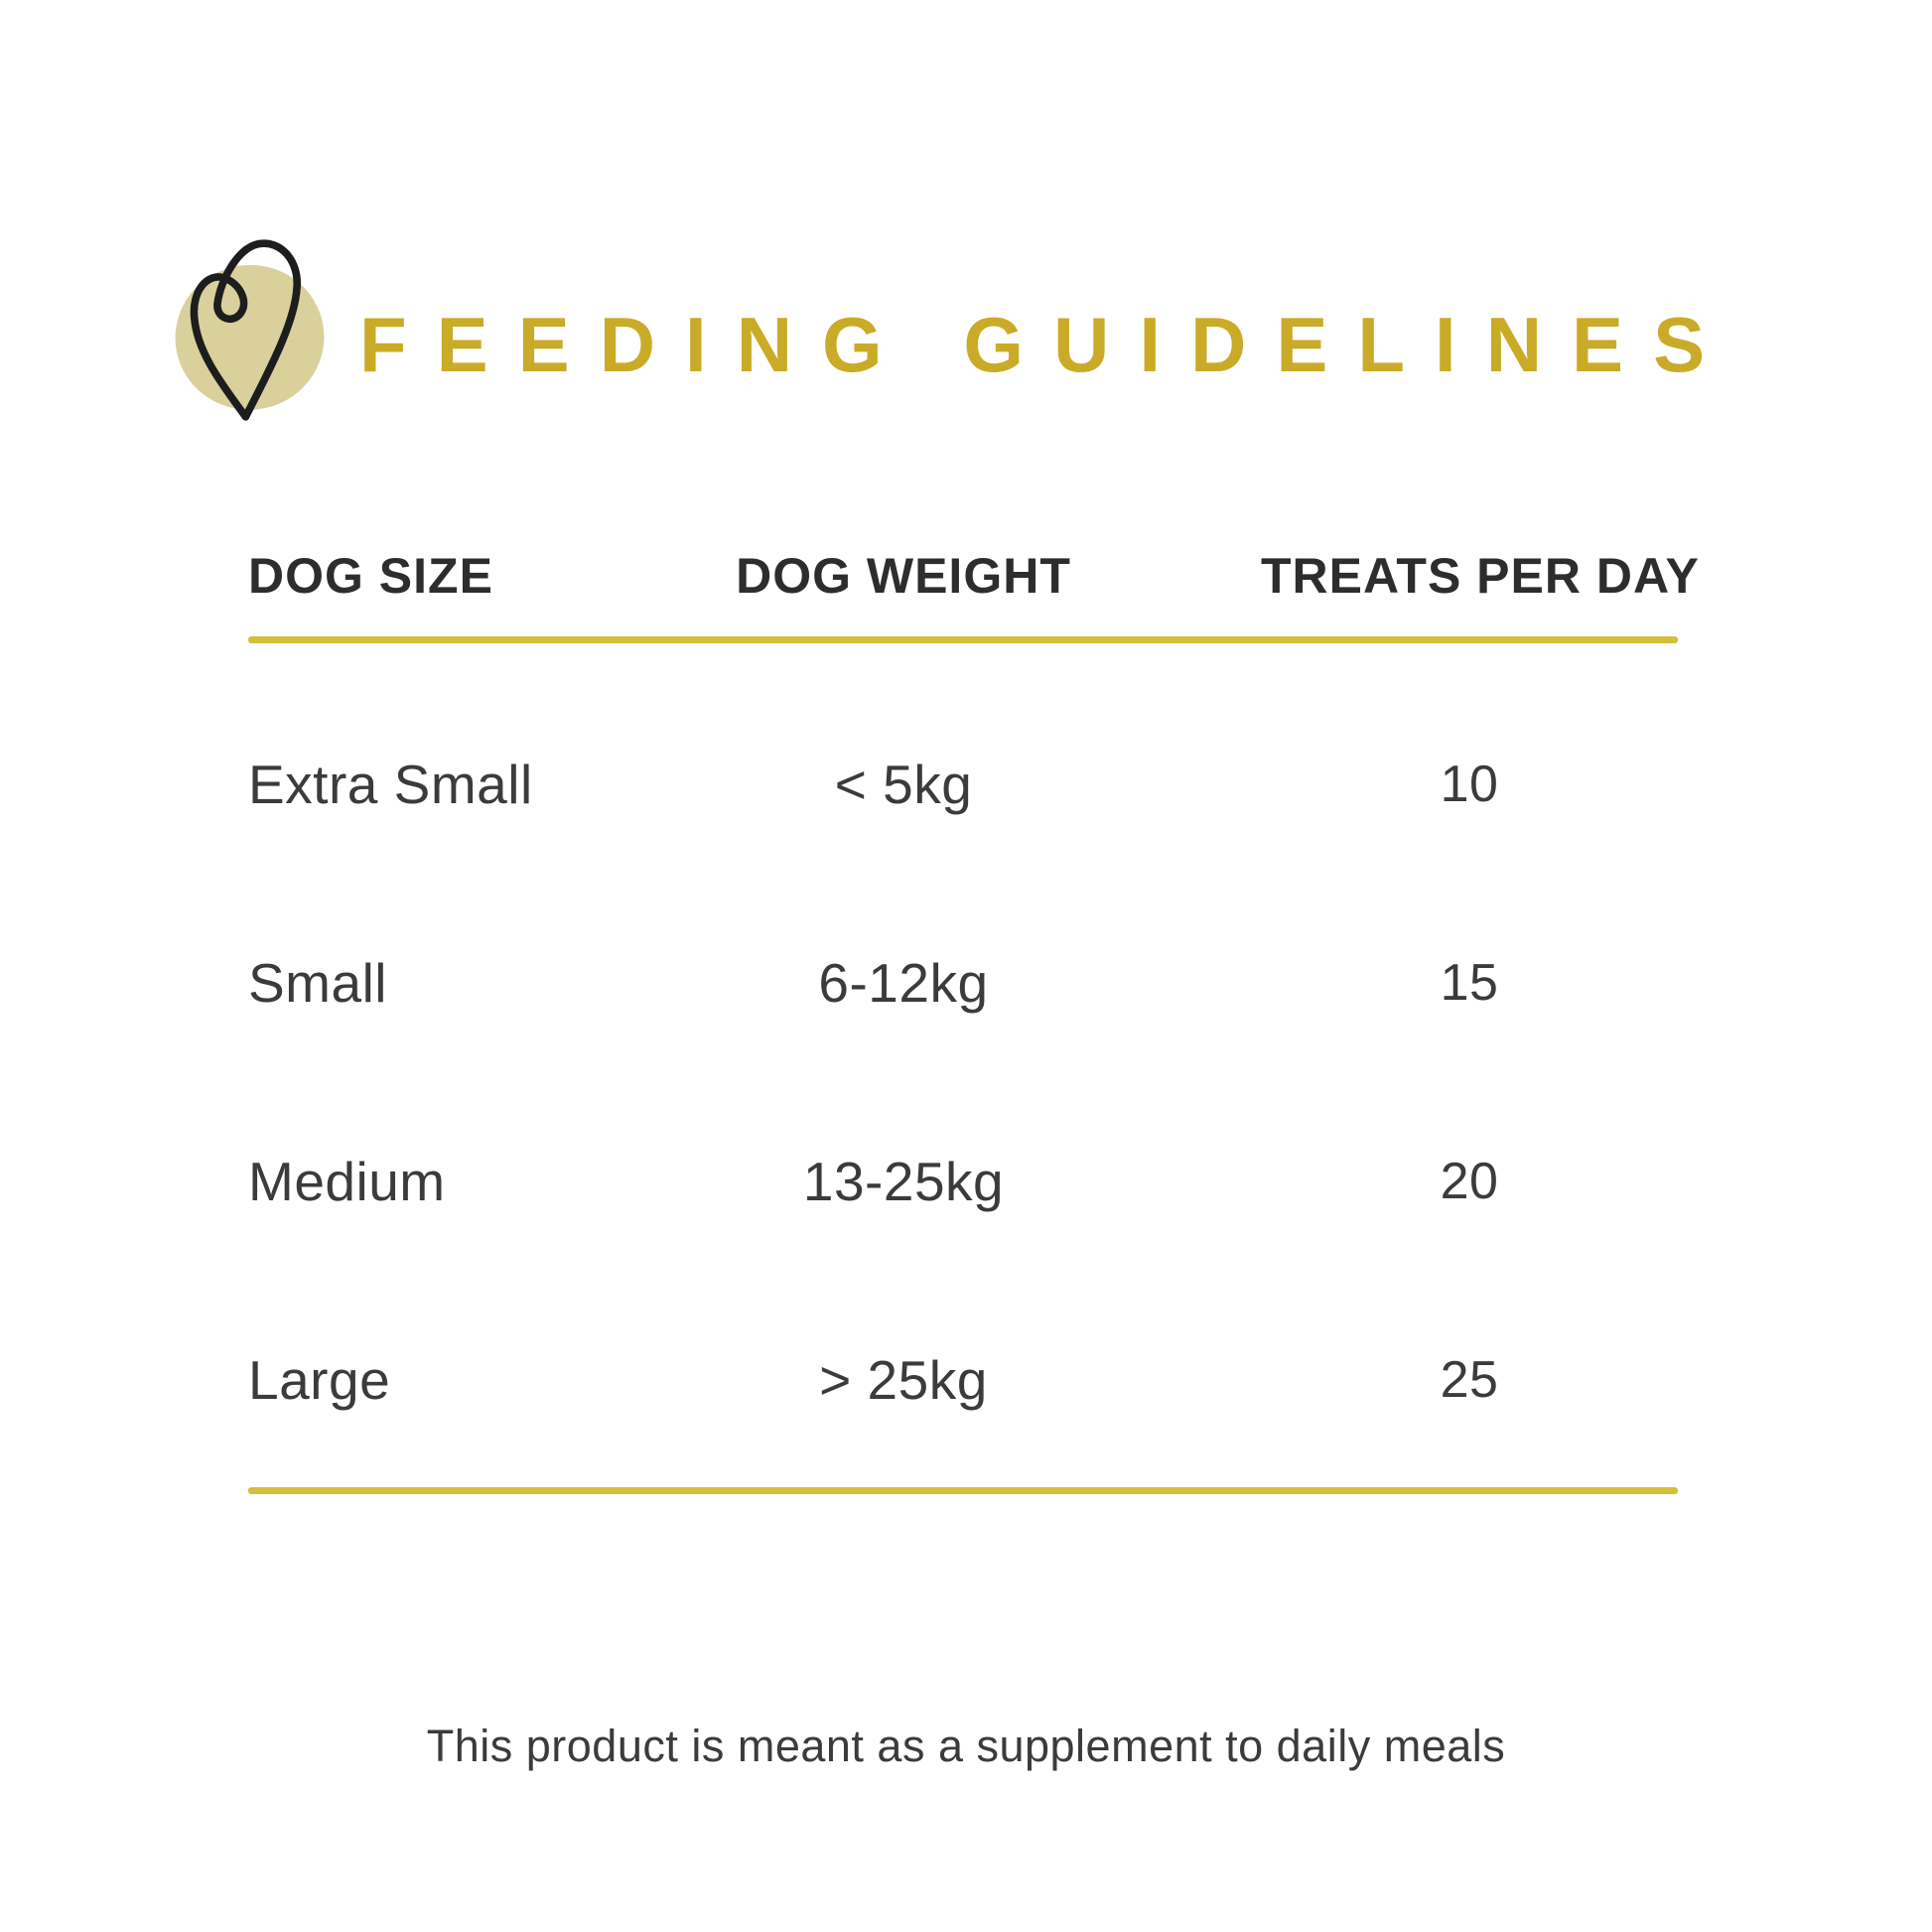 The image size is (1932, 1932). What do you see at coordinates (1047, 344) in the screenshot?
I see `page-title: FEEDING GUIDELINES` at bounding box center [1047, 344].